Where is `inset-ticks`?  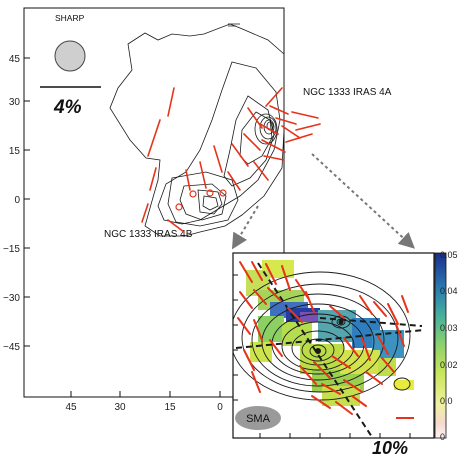 inset-ticks is located at coordinates (322, 356).